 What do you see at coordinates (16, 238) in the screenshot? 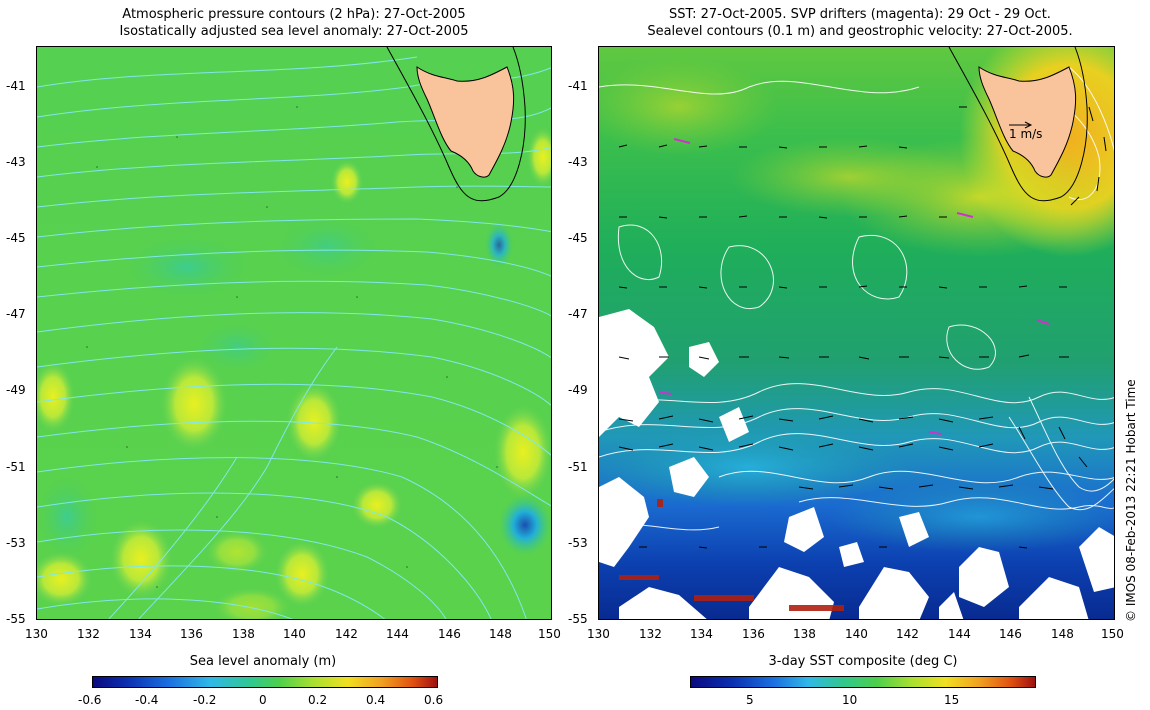
I see `left-y-tick: -45` at bounding box center [16, 238].